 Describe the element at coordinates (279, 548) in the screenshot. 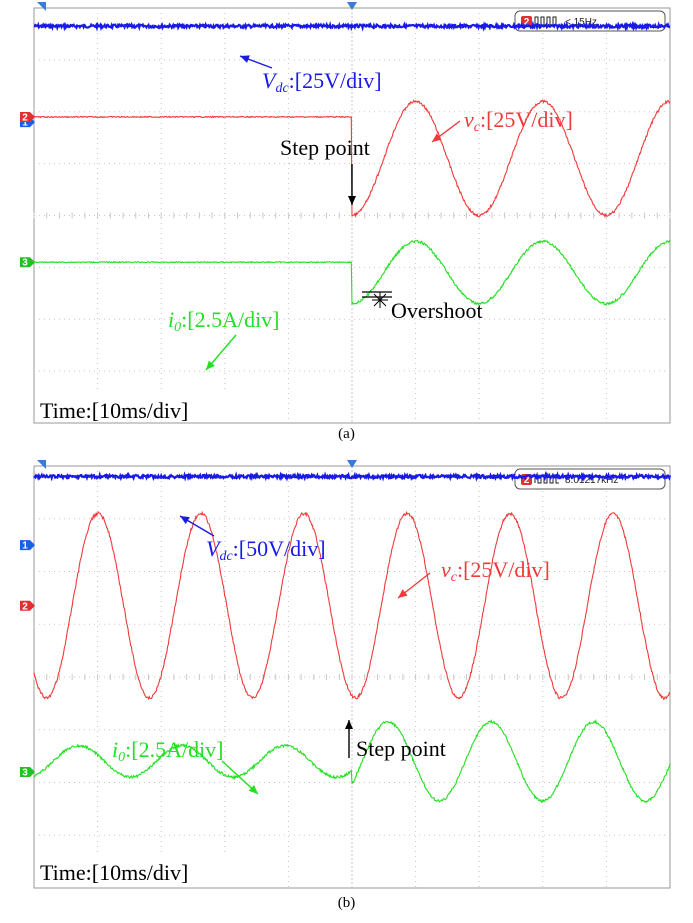

I see `label-scale: :[50V/div]` at that location.